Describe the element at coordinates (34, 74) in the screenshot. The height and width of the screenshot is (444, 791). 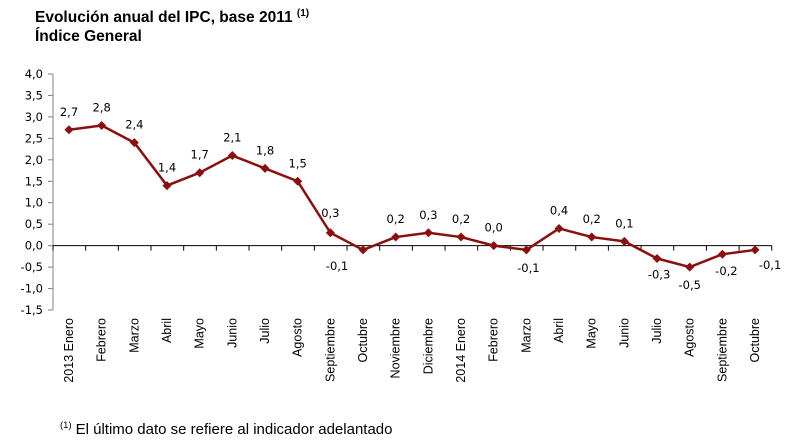
I see `y-tick-label: 4,0` at that location.